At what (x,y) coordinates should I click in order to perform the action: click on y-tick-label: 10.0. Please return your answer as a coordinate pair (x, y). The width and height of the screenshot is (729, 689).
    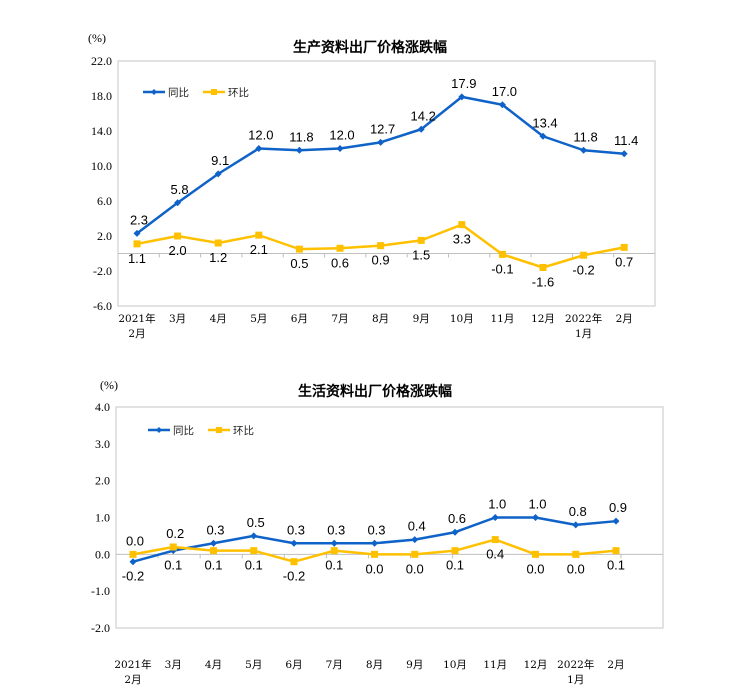
    Looking at the image, I should click on (101, 166).